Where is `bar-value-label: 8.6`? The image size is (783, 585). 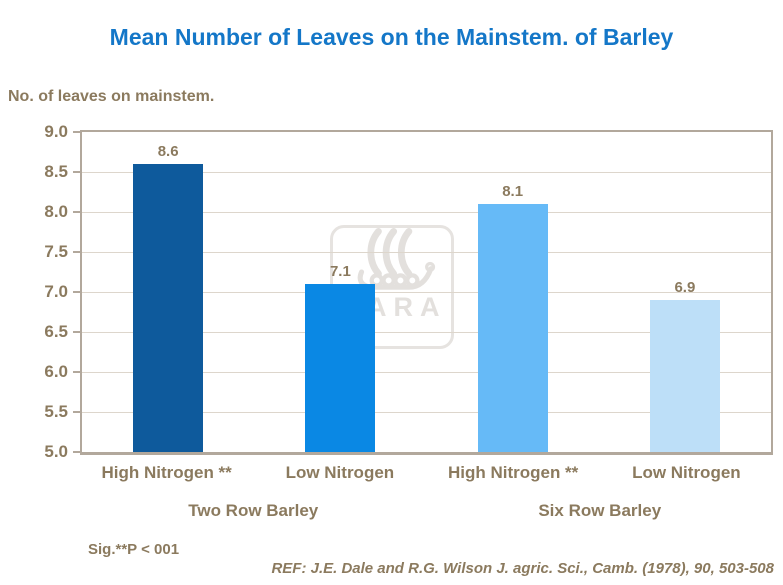 bar-value-label: 8.6 is located at coordinates (168, 151).